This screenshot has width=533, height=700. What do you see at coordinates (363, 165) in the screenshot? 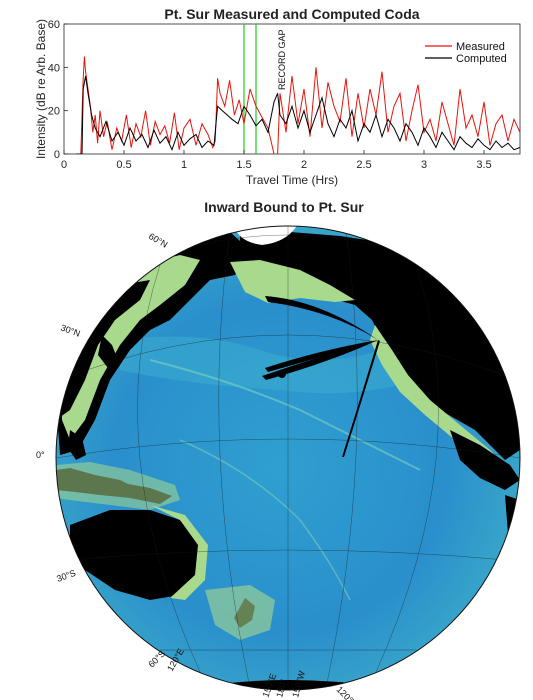
I see `x-tick-label: 2.5` at bounding box center [363, 165].